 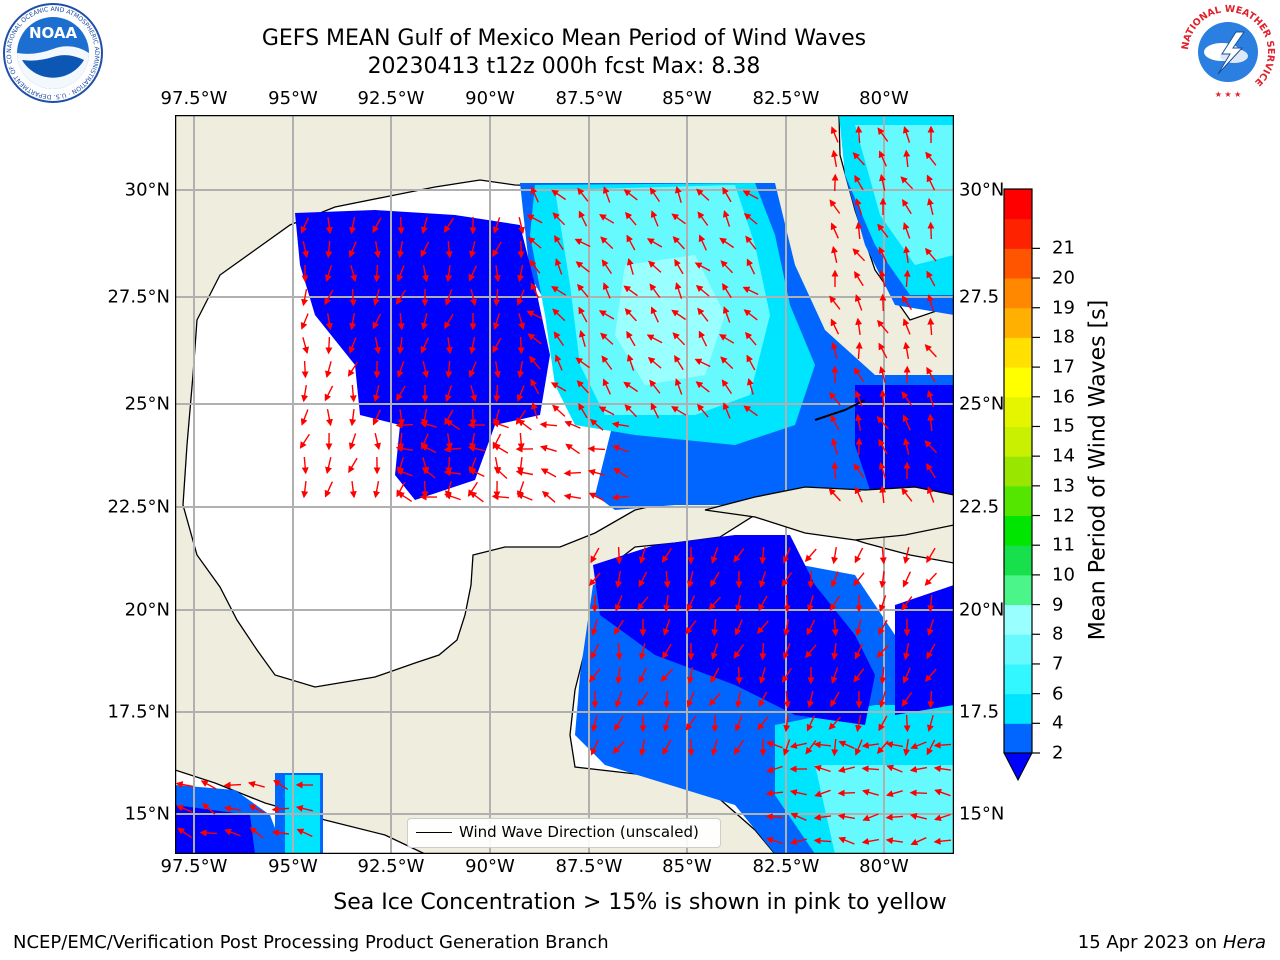 I want to click on lon-tick-top: 97.5°W, so click(x=194, y=98).